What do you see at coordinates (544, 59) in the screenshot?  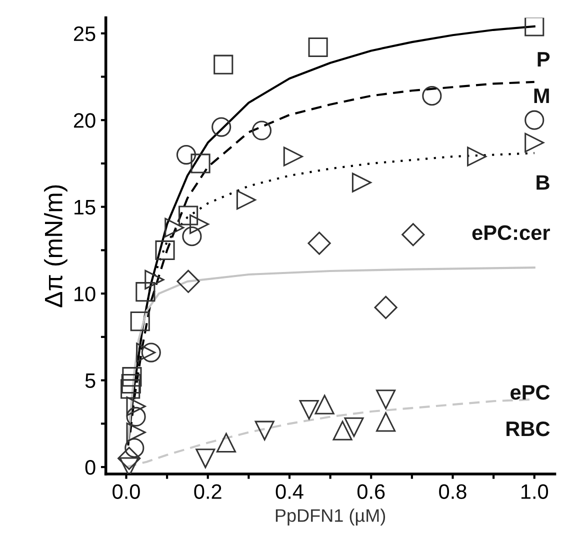 I see `series-label: P` at bounding box center [544, 59].